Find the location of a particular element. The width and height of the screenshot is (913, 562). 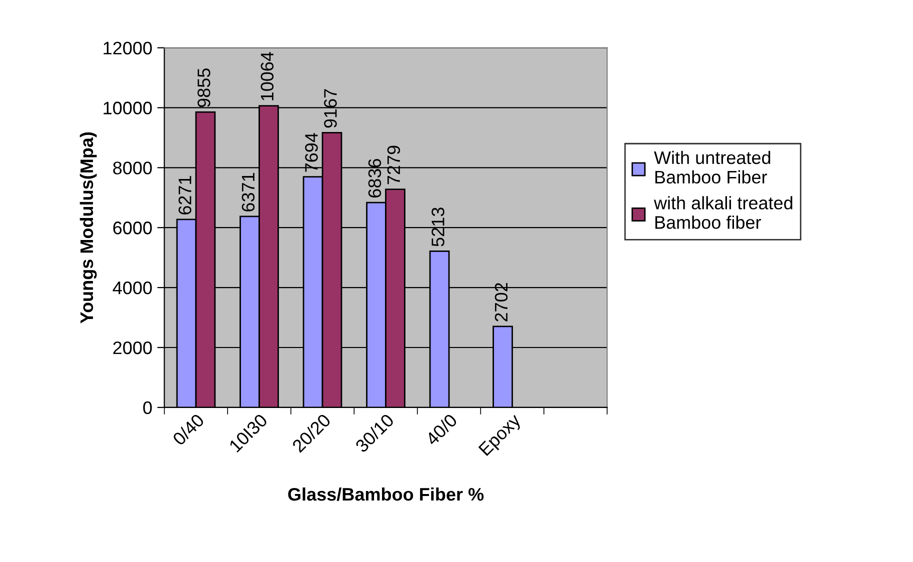

data-label: 10064 is located at coordinates (267, 76).